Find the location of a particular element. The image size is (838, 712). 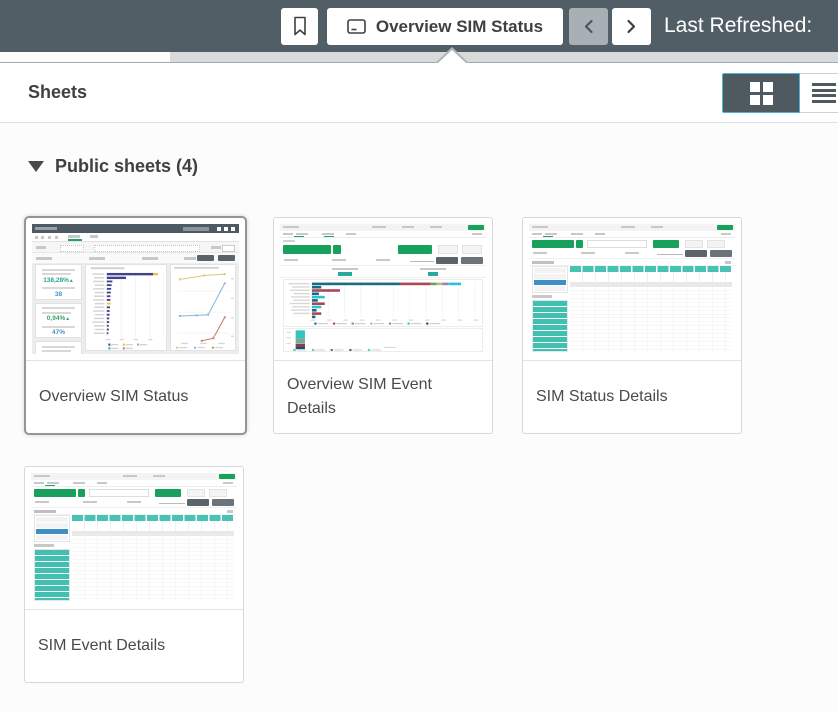

thumb-stacked-bar-chart is located at coordinates (383, 340).